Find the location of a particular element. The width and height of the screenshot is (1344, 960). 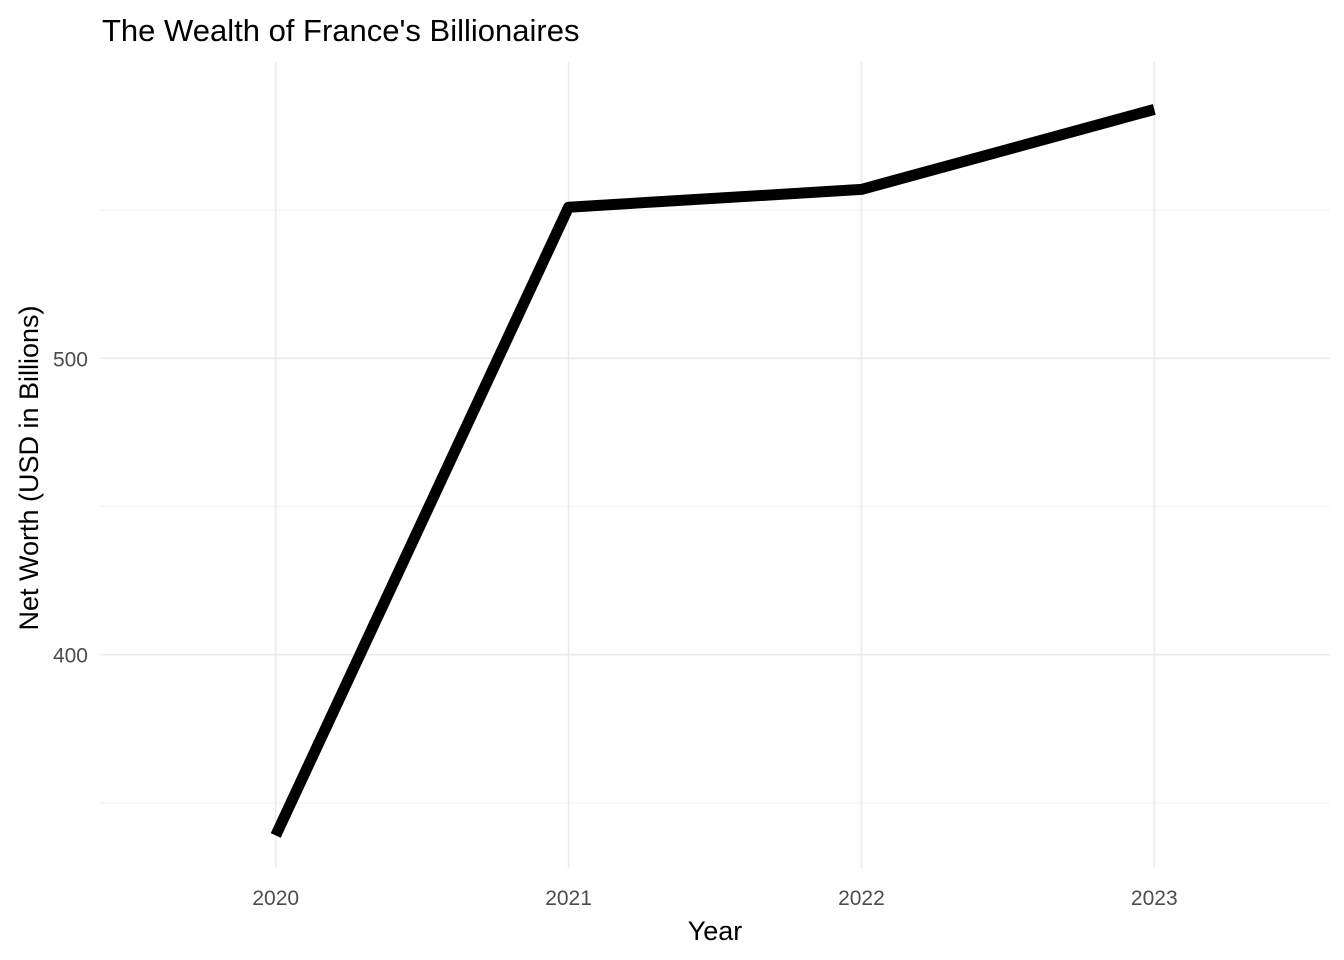

y-axis-tick-labels: 400 500 is located at coordinates (70, 507).